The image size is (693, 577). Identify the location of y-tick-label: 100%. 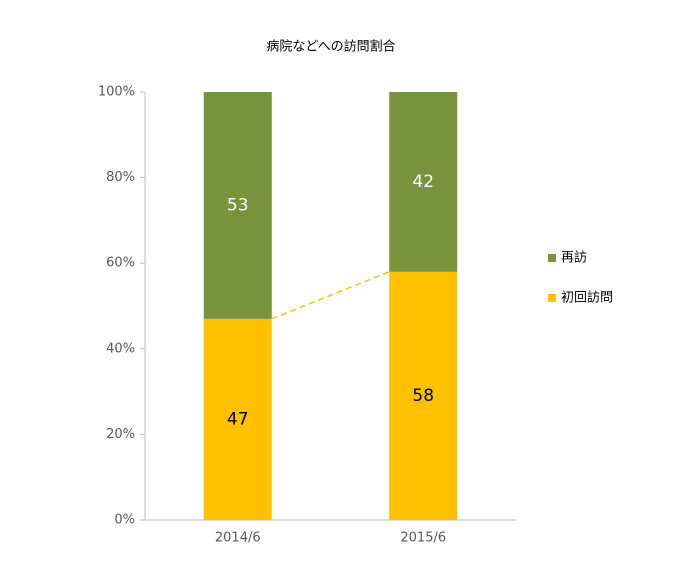
(116, 92).